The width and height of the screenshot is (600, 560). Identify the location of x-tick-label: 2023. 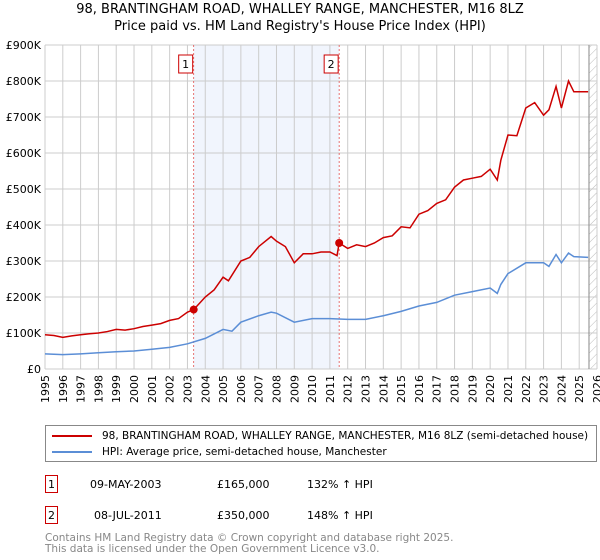
(544, 389).